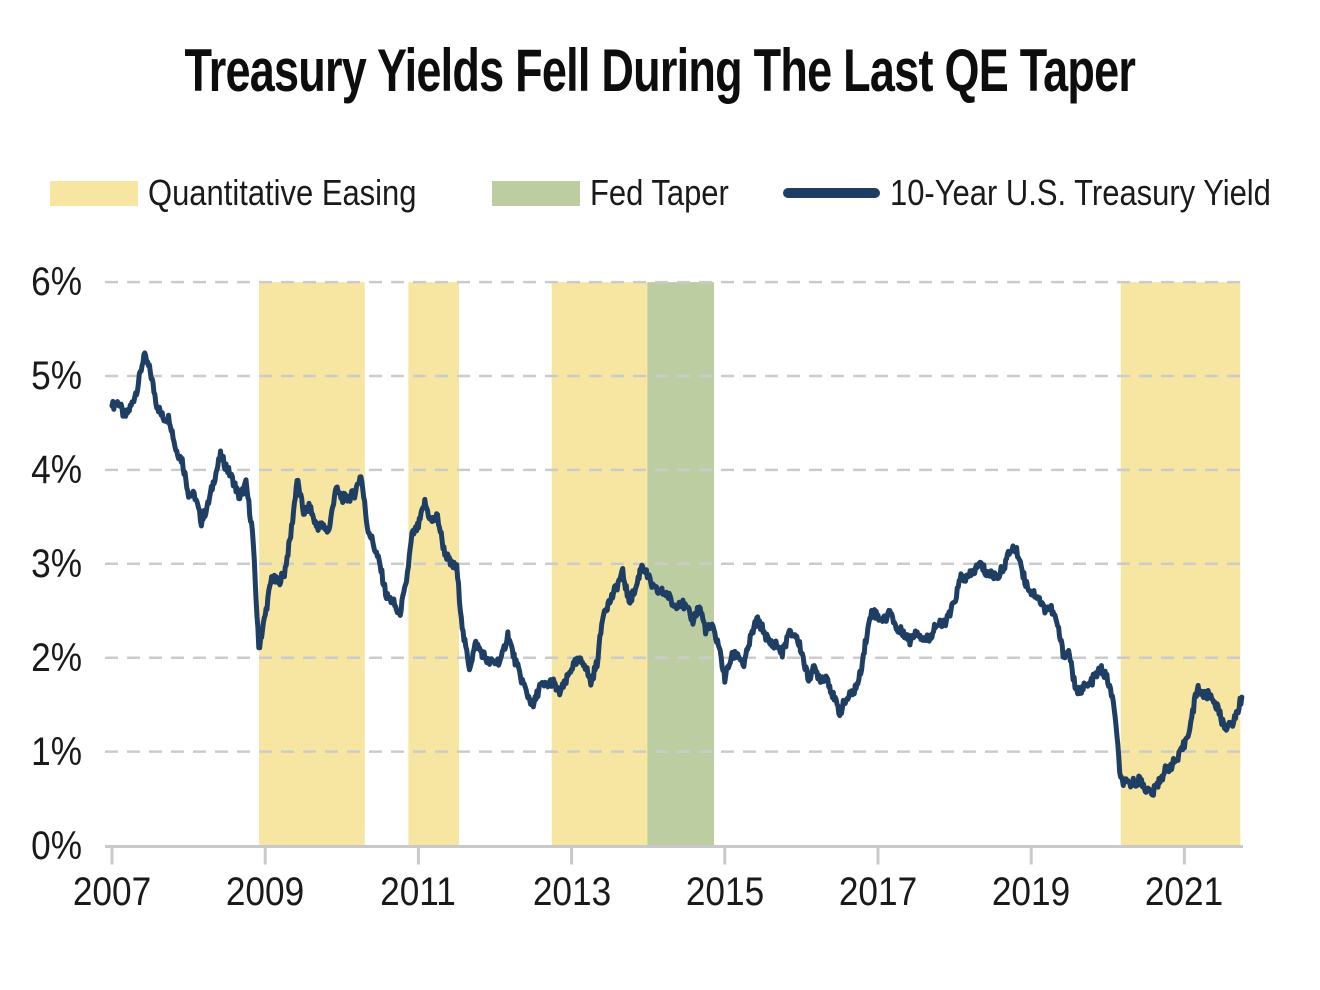 This screenshot has height=990, width=1320. Describe the element at coordinates (56, 282) in the screenshot. I see `y-axis-tick-label: 6%` at that location.